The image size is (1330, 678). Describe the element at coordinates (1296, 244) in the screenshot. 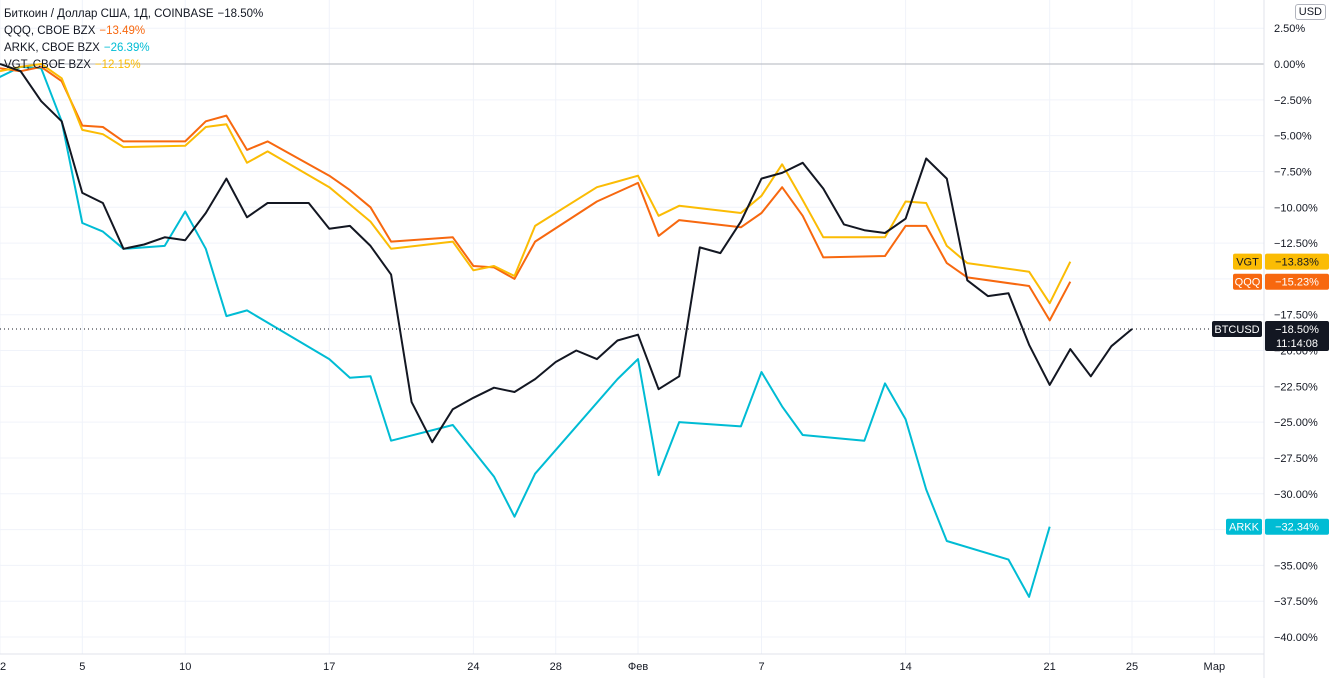

I see `y-tick-label: −12.50%` at that location.